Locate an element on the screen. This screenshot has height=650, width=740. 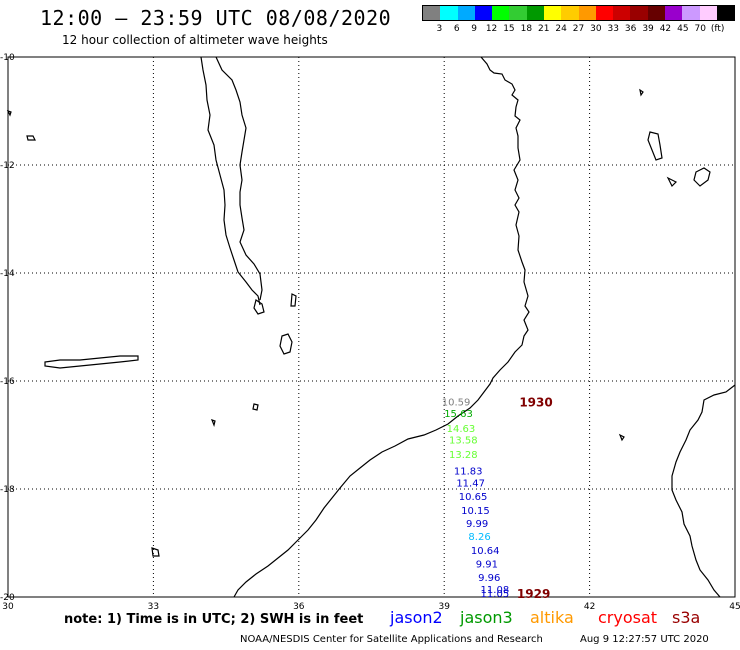
legend-label: 45 is located at coordinates (683, 29).